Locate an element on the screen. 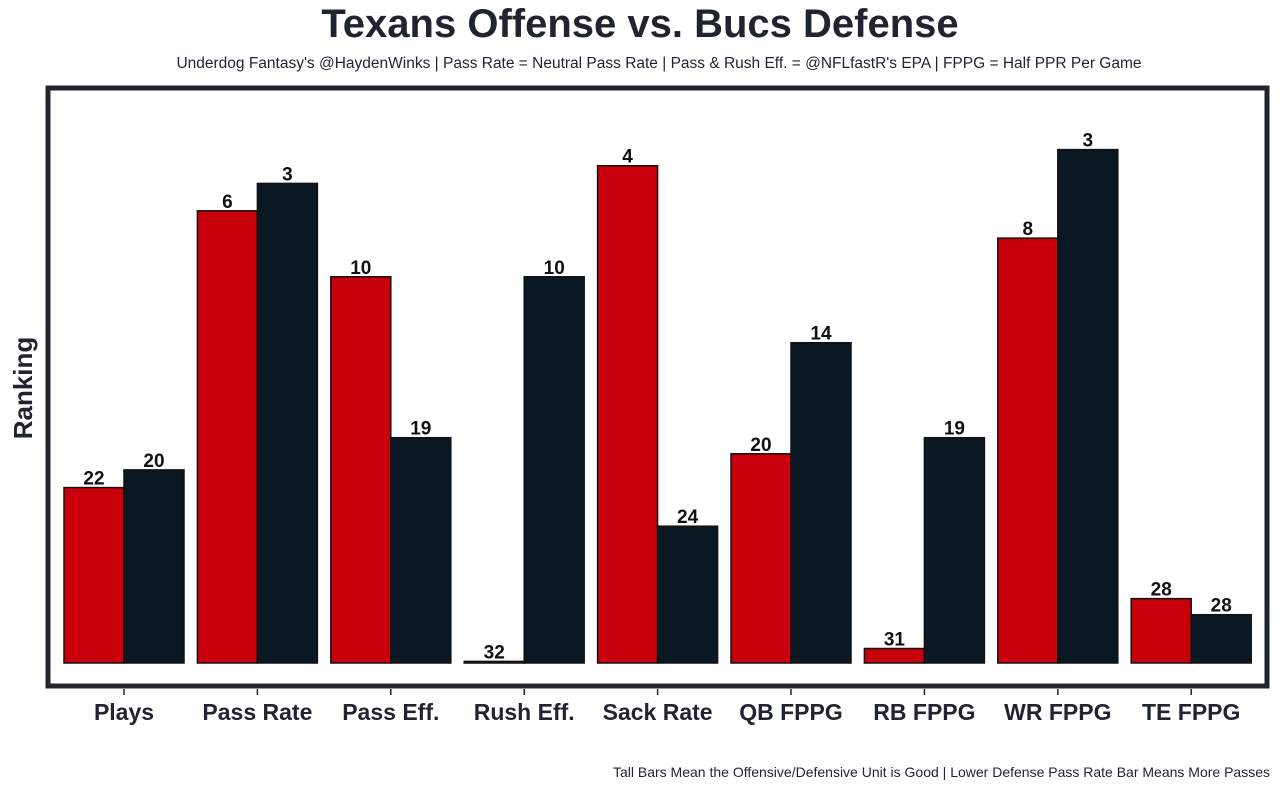 The height and width of the screenshot is (789, 1280). chart-title: Texans Offense vs. Bucs Defense is located at coordinates (640, 24).